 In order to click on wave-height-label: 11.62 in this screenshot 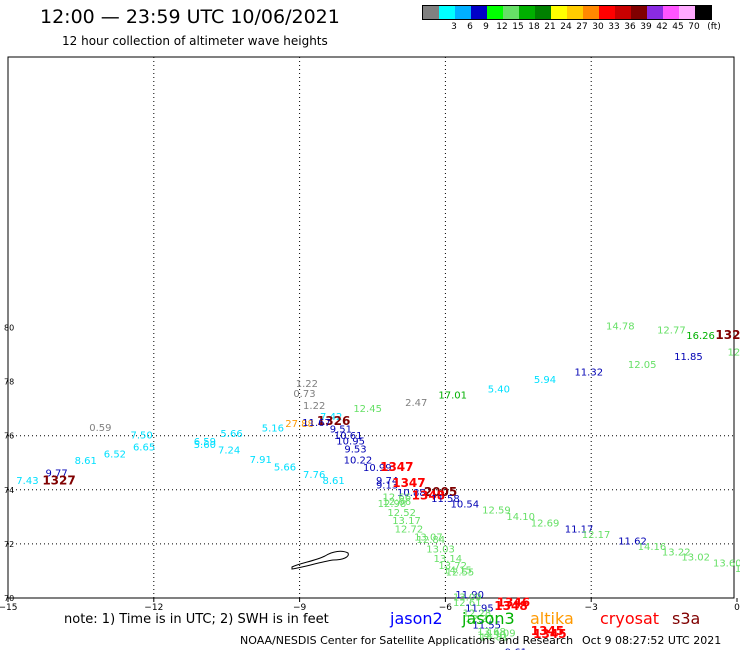, I will do `click(632, 541)`.